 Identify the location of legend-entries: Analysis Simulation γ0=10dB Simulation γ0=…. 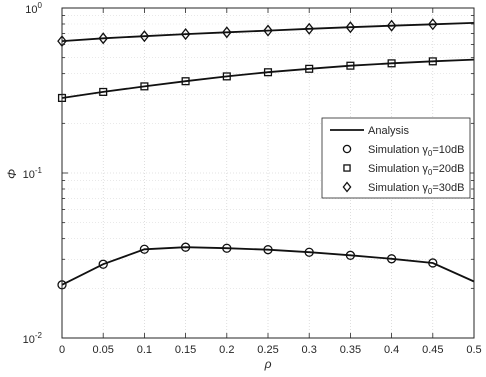
(397, 160).